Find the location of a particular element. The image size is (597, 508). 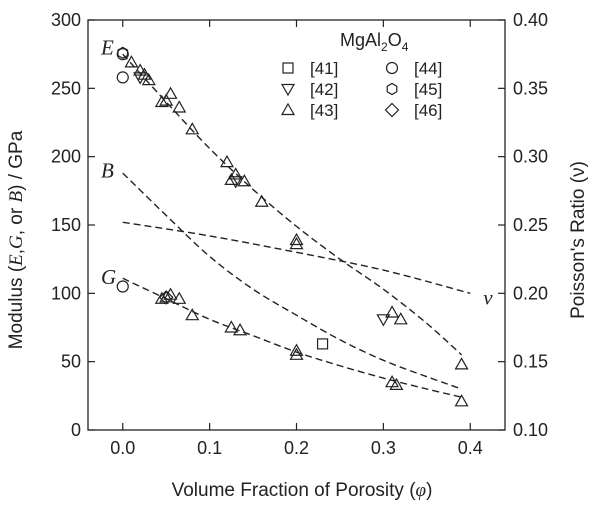

legend-marker-triangle-down is located at coordinates (288, 90).